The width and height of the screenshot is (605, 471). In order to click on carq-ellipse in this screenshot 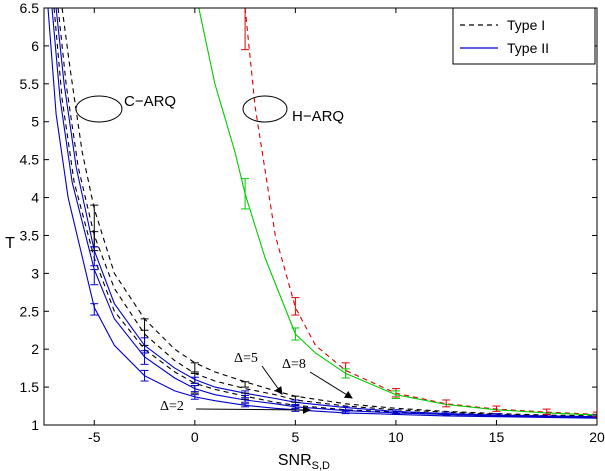, I will do `click(99, 109)`.